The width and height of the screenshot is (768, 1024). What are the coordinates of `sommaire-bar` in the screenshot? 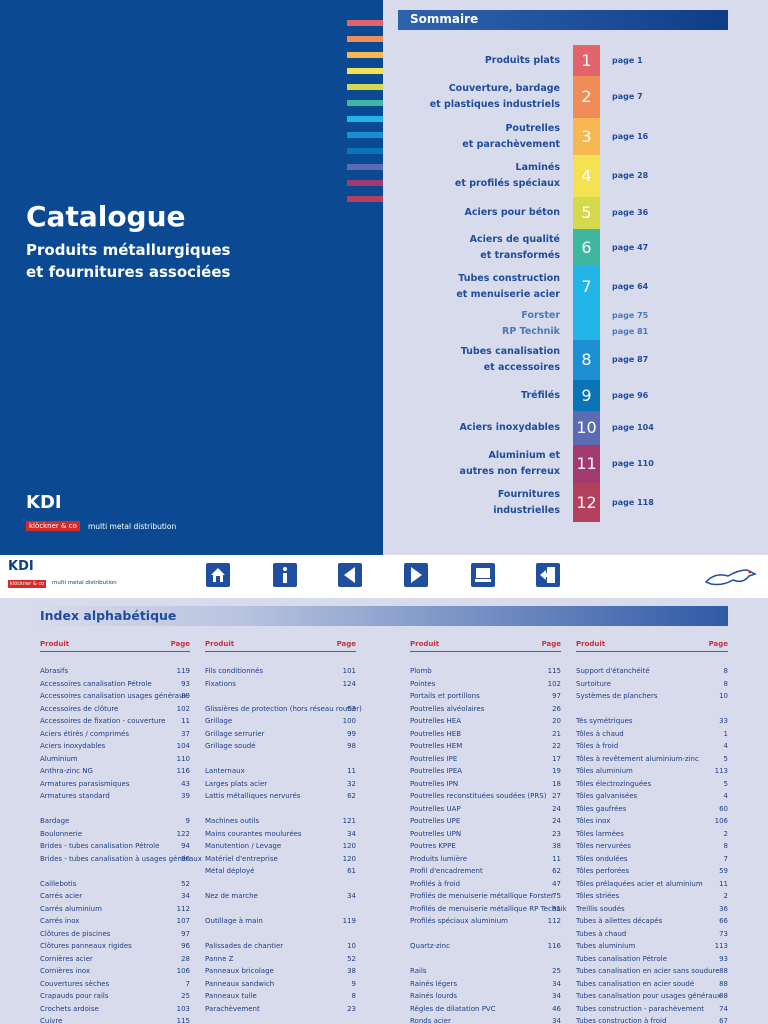 It's located at (563, 20).